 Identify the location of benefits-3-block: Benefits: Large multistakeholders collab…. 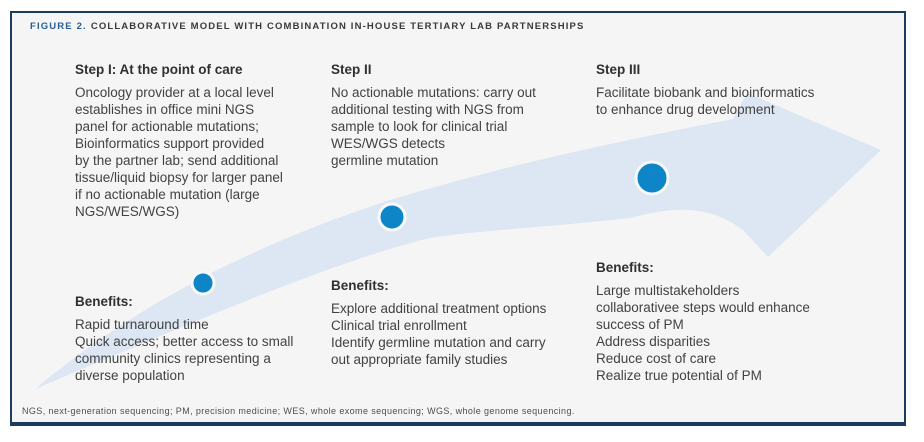
(741, 321).